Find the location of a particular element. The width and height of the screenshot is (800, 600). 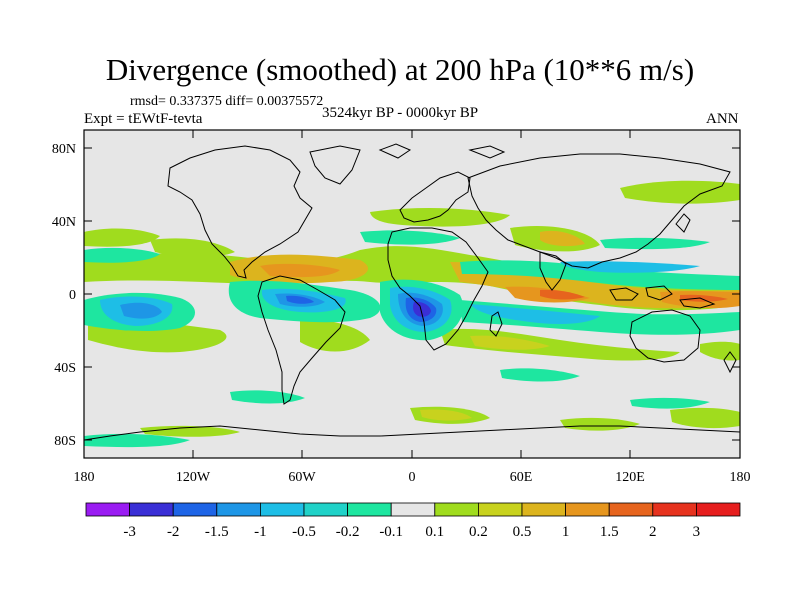

colorbar-label-4: -0.5 is located at coordinates (304, 532).